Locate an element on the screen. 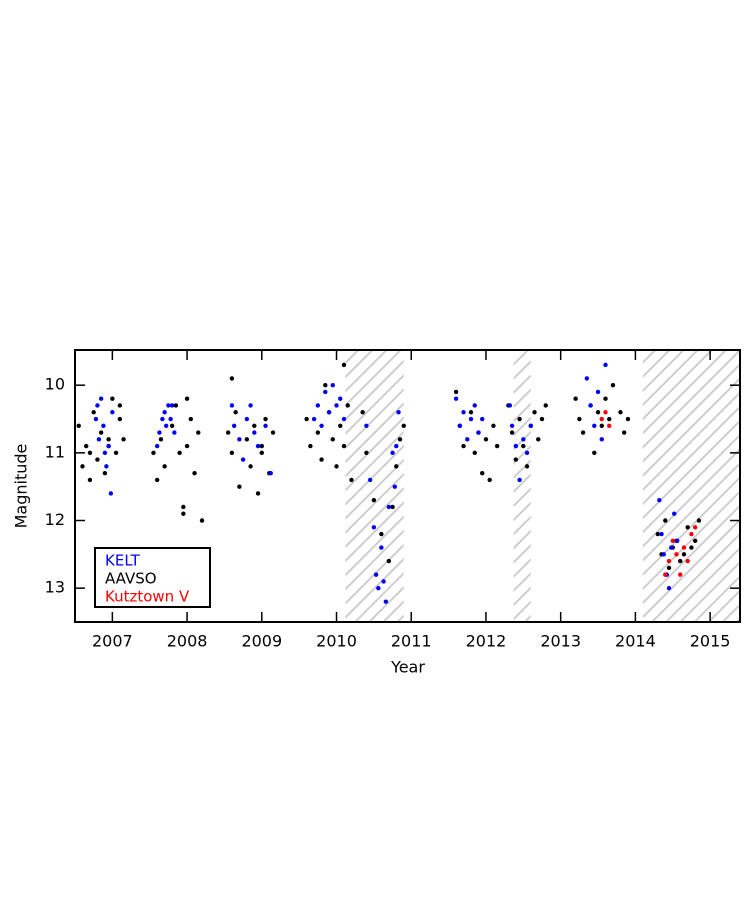  y-tick-label: 10 is located at coordinates (55, 384).